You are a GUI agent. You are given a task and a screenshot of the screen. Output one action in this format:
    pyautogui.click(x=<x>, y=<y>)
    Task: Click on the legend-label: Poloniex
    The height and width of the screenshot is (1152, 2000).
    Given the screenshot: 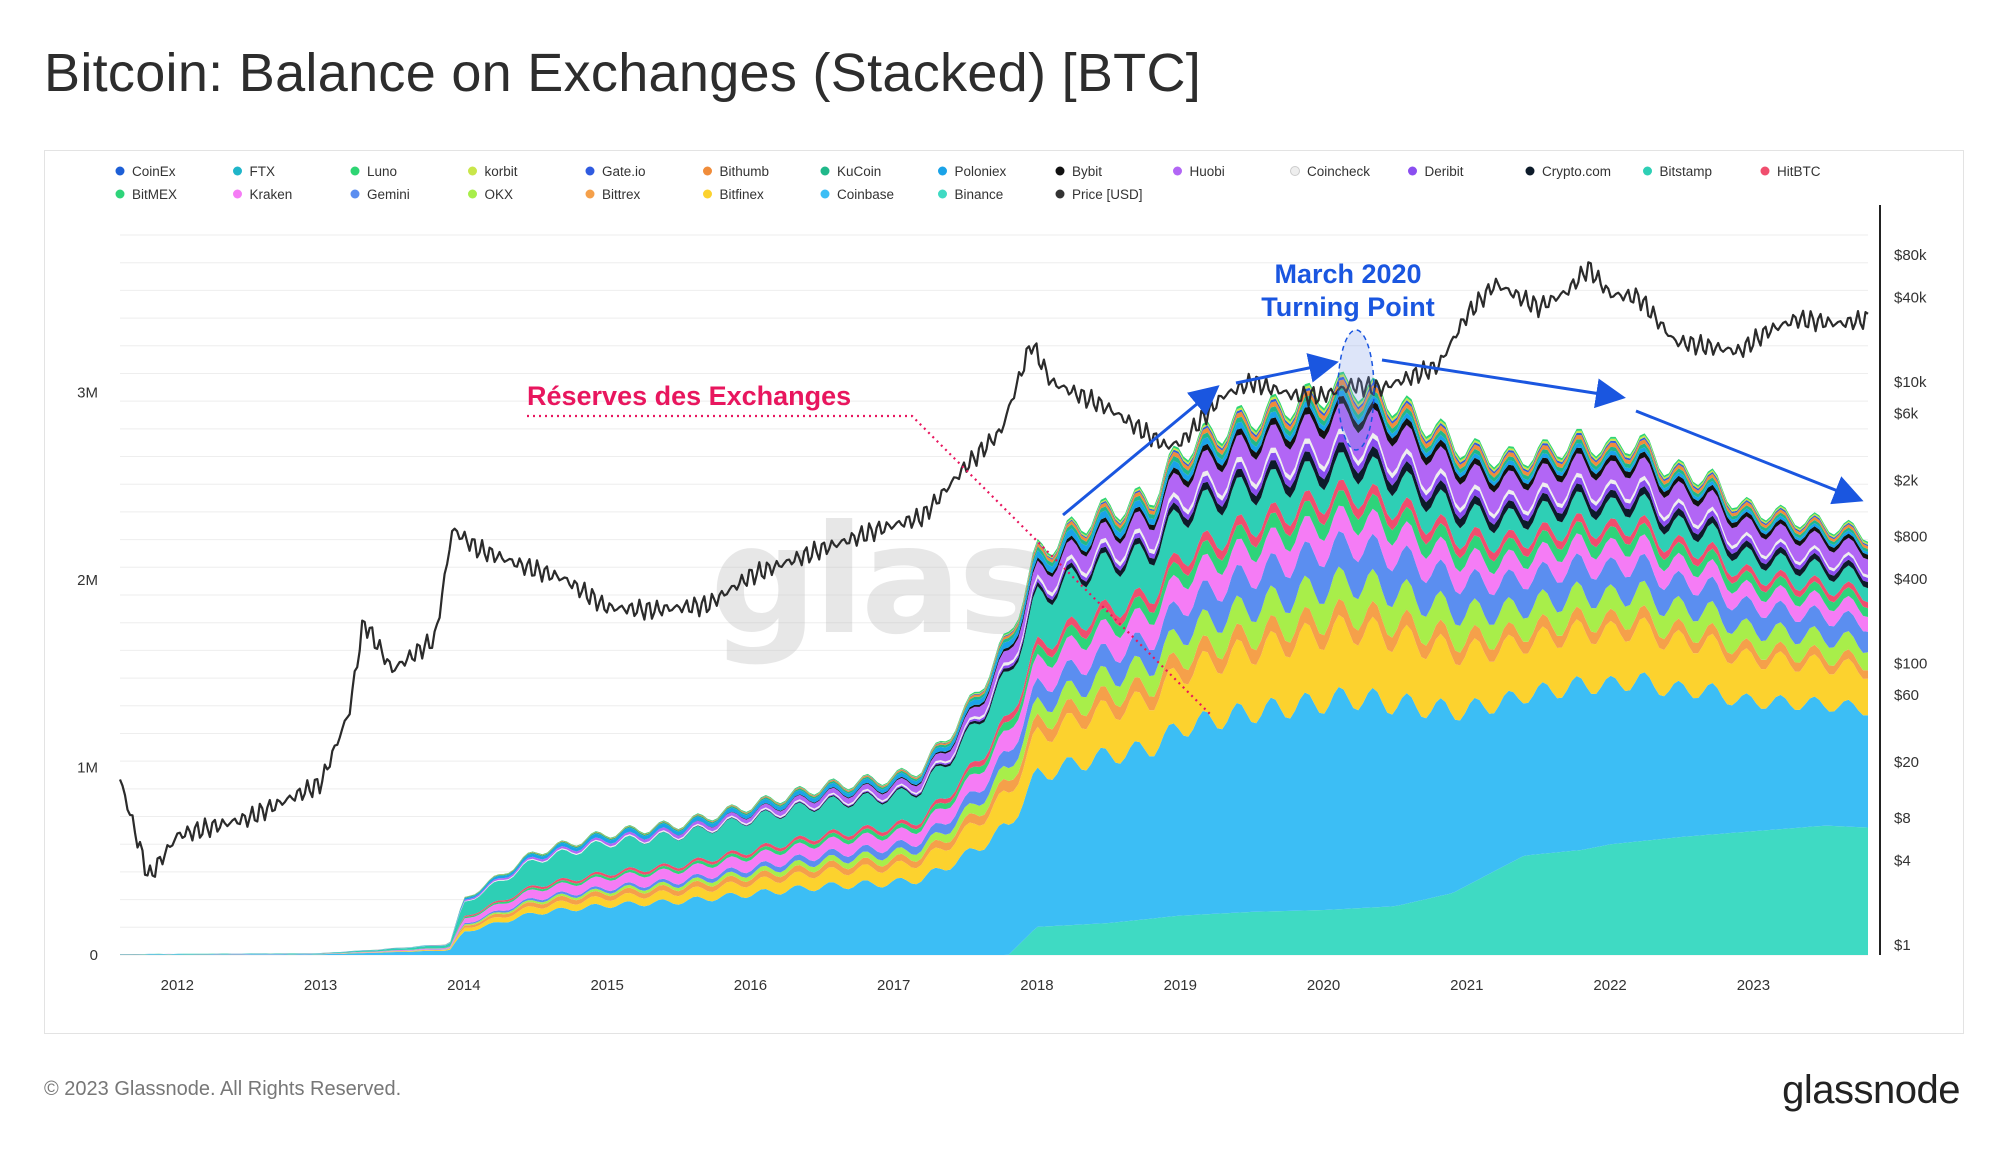 What is the action you would take?
    pyautogui.click(x=981, y=171)
    